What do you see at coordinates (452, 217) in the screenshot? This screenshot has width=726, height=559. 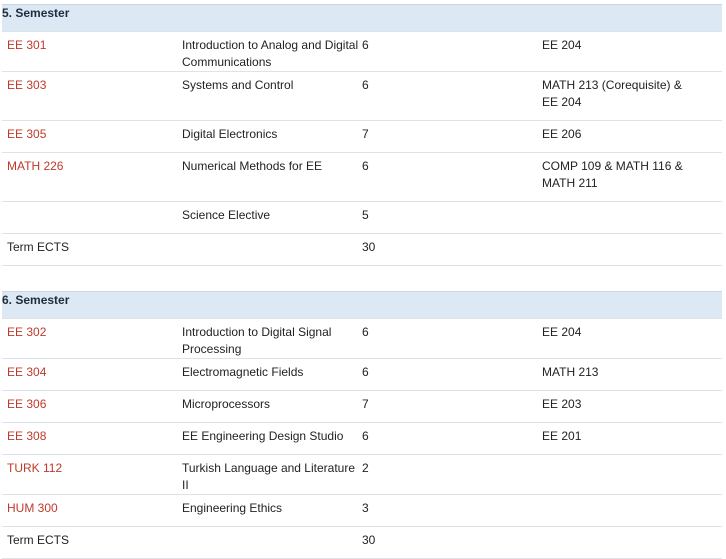 I see `course-ects: 5` at bounding box center [452, 217].